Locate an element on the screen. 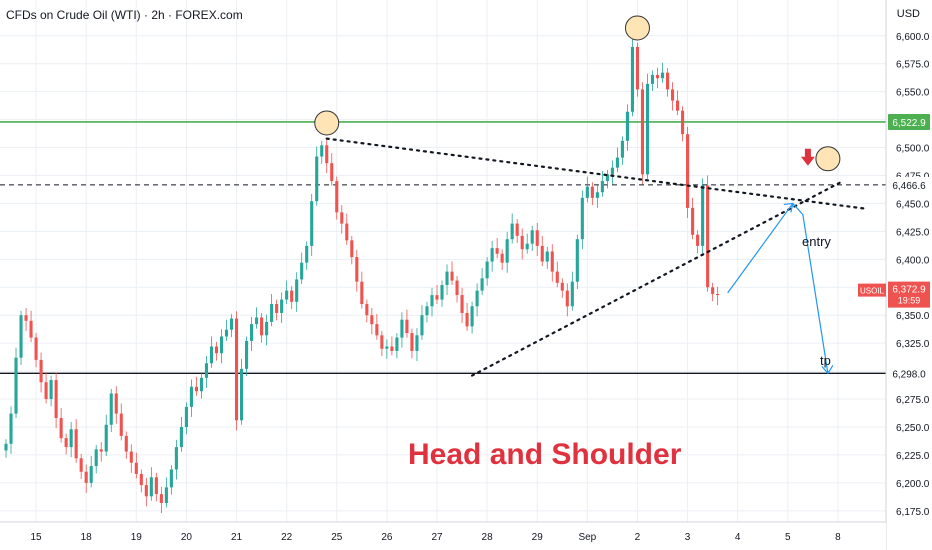 The image size is (932, 550). y-tick-label: 6,550.0 is located at coordinates (913, 93).